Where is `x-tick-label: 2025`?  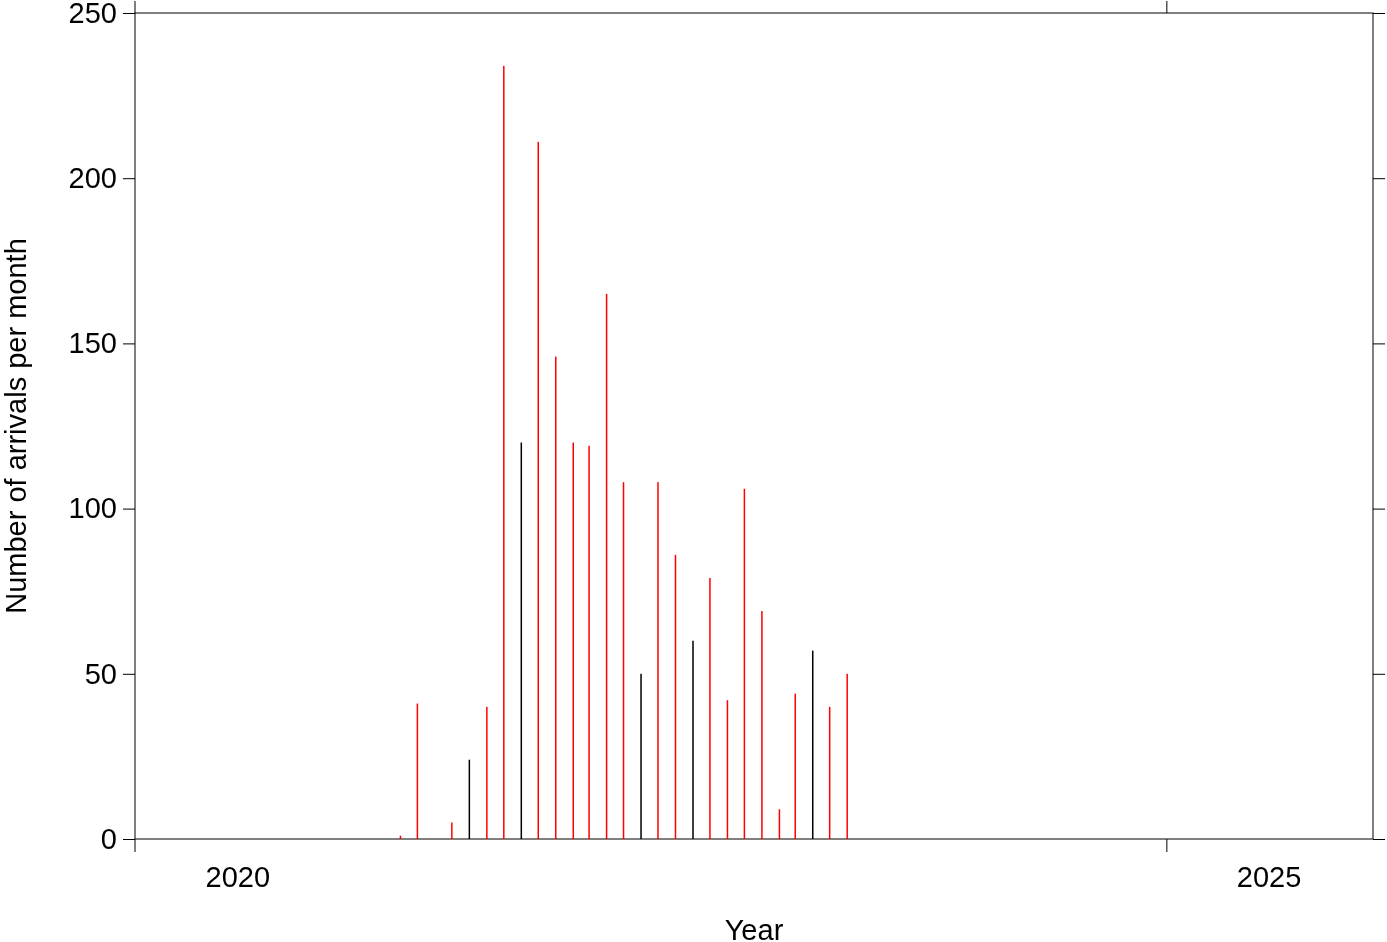
x-tick-label: 2025 is located at coordinates (1269, 877).